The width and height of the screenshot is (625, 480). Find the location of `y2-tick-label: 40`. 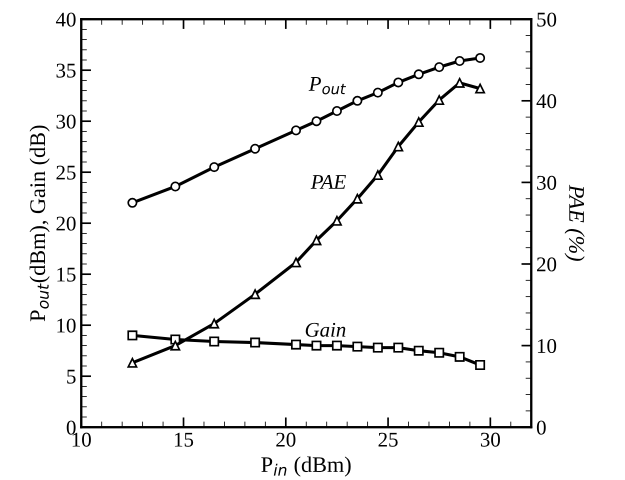

y2-tick-label: 40 is located at coordinates (546, 101).